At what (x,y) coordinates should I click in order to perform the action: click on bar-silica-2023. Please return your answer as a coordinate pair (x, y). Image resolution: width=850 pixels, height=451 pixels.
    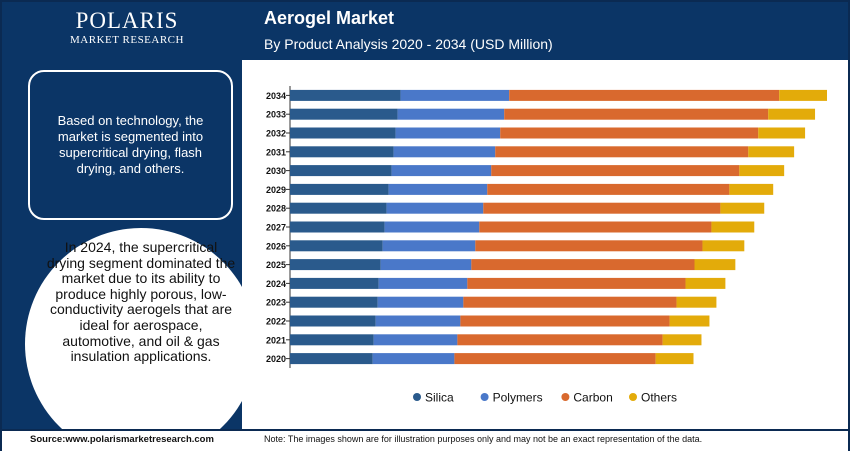
    Looking at the image, I should click on (334, 302).